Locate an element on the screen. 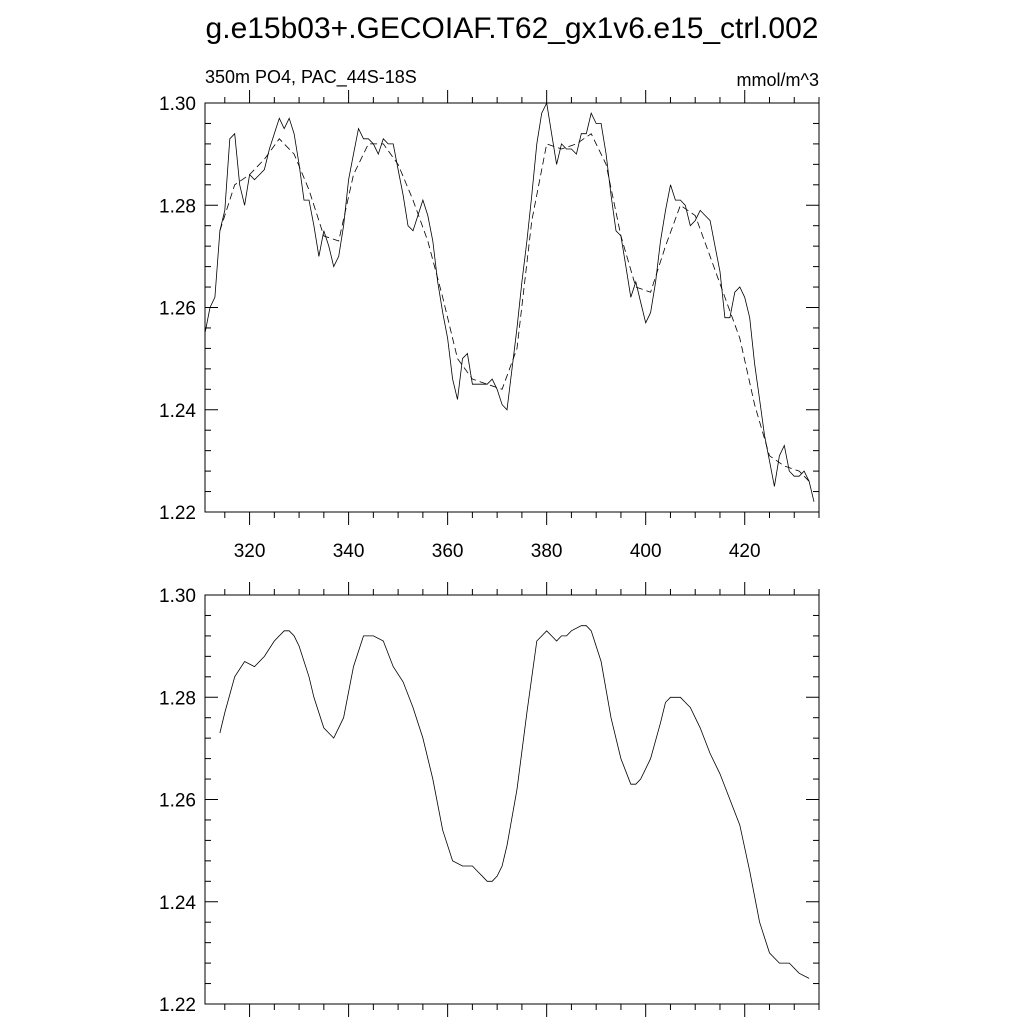  top-x-tick-label: 380 is located at coordinates (547, 551).